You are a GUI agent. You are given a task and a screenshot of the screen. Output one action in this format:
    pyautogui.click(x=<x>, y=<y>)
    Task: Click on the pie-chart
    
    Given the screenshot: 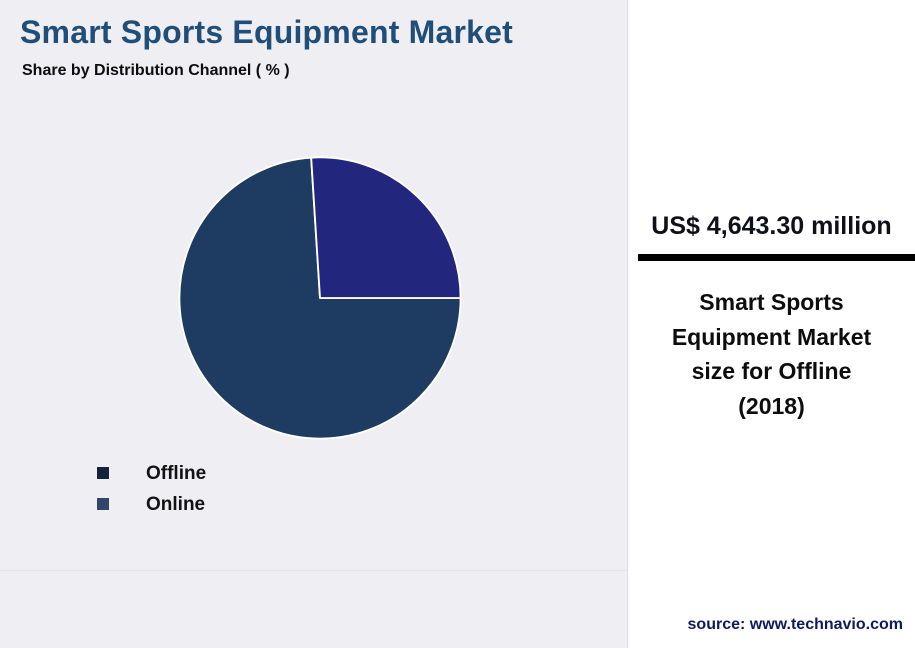 What is the action you would take?
    pyautogui.click(x=320, y=298)
    